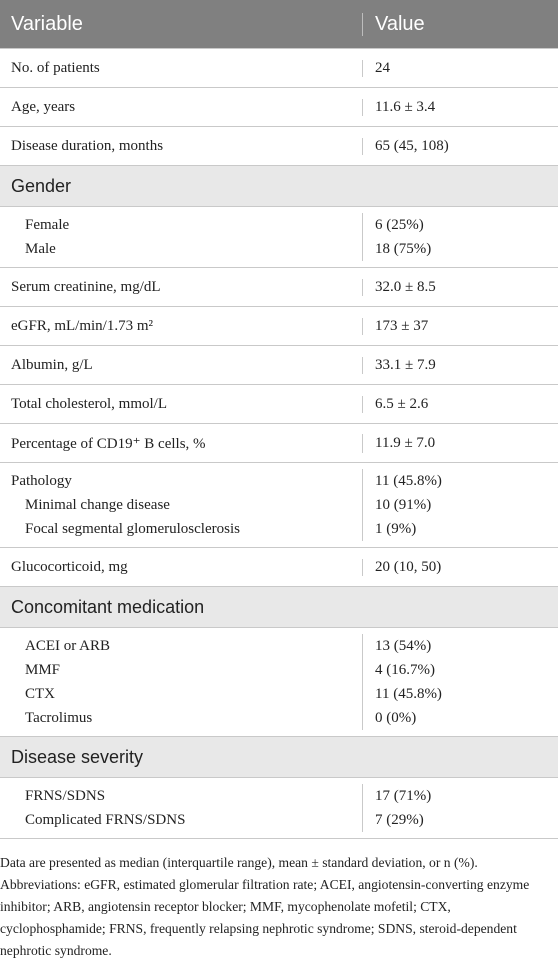  What do you see at coordinates (405, 669) in the screenshot?
I see `value-text: 4 (16.7%)` at bounding box center [405, 669].